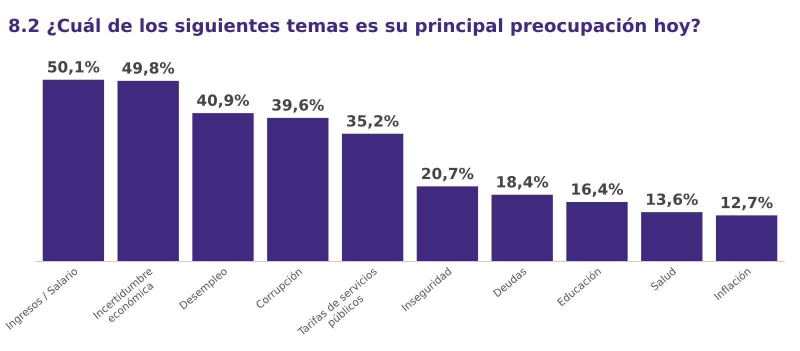 The image size is (800, 351). Describe the element at coordinates (522, 183) in the screenshot. I see `data-label: 18,4%` at that location.